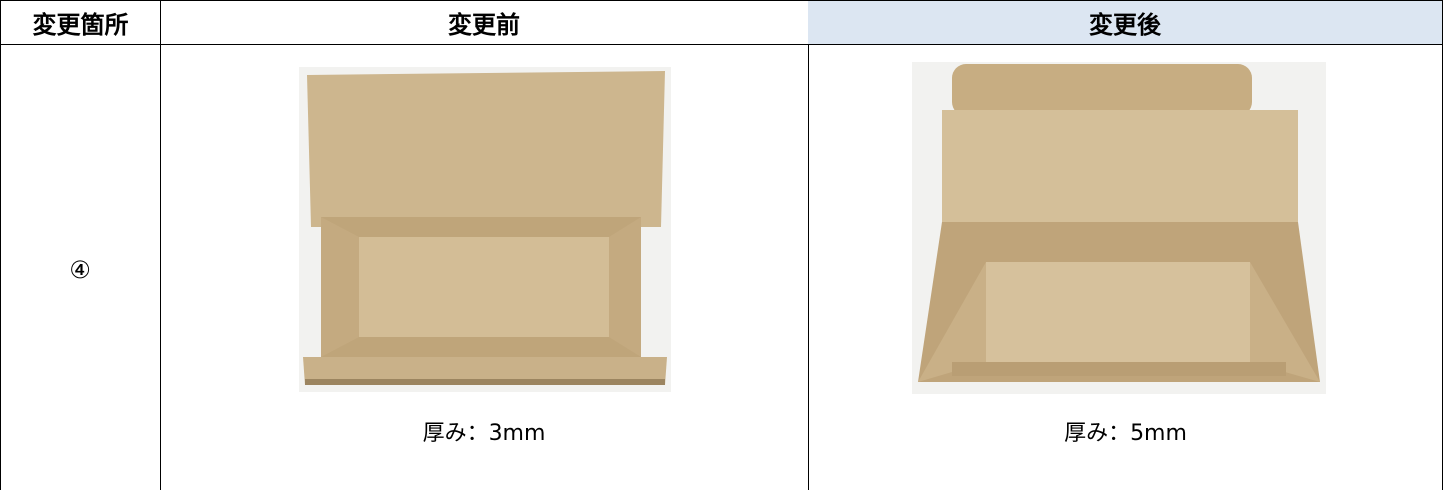 The width and height of the screenshot is (1443, 490). I want to click on caption: 厚み：3mm, so click(484, 433).